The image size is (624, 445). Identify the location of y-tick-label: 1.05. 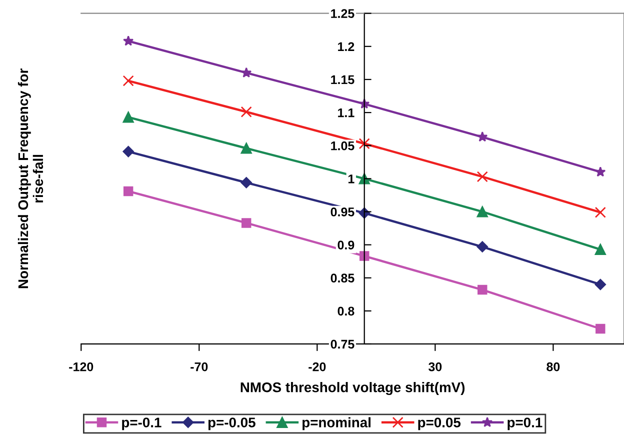
(342, 145).